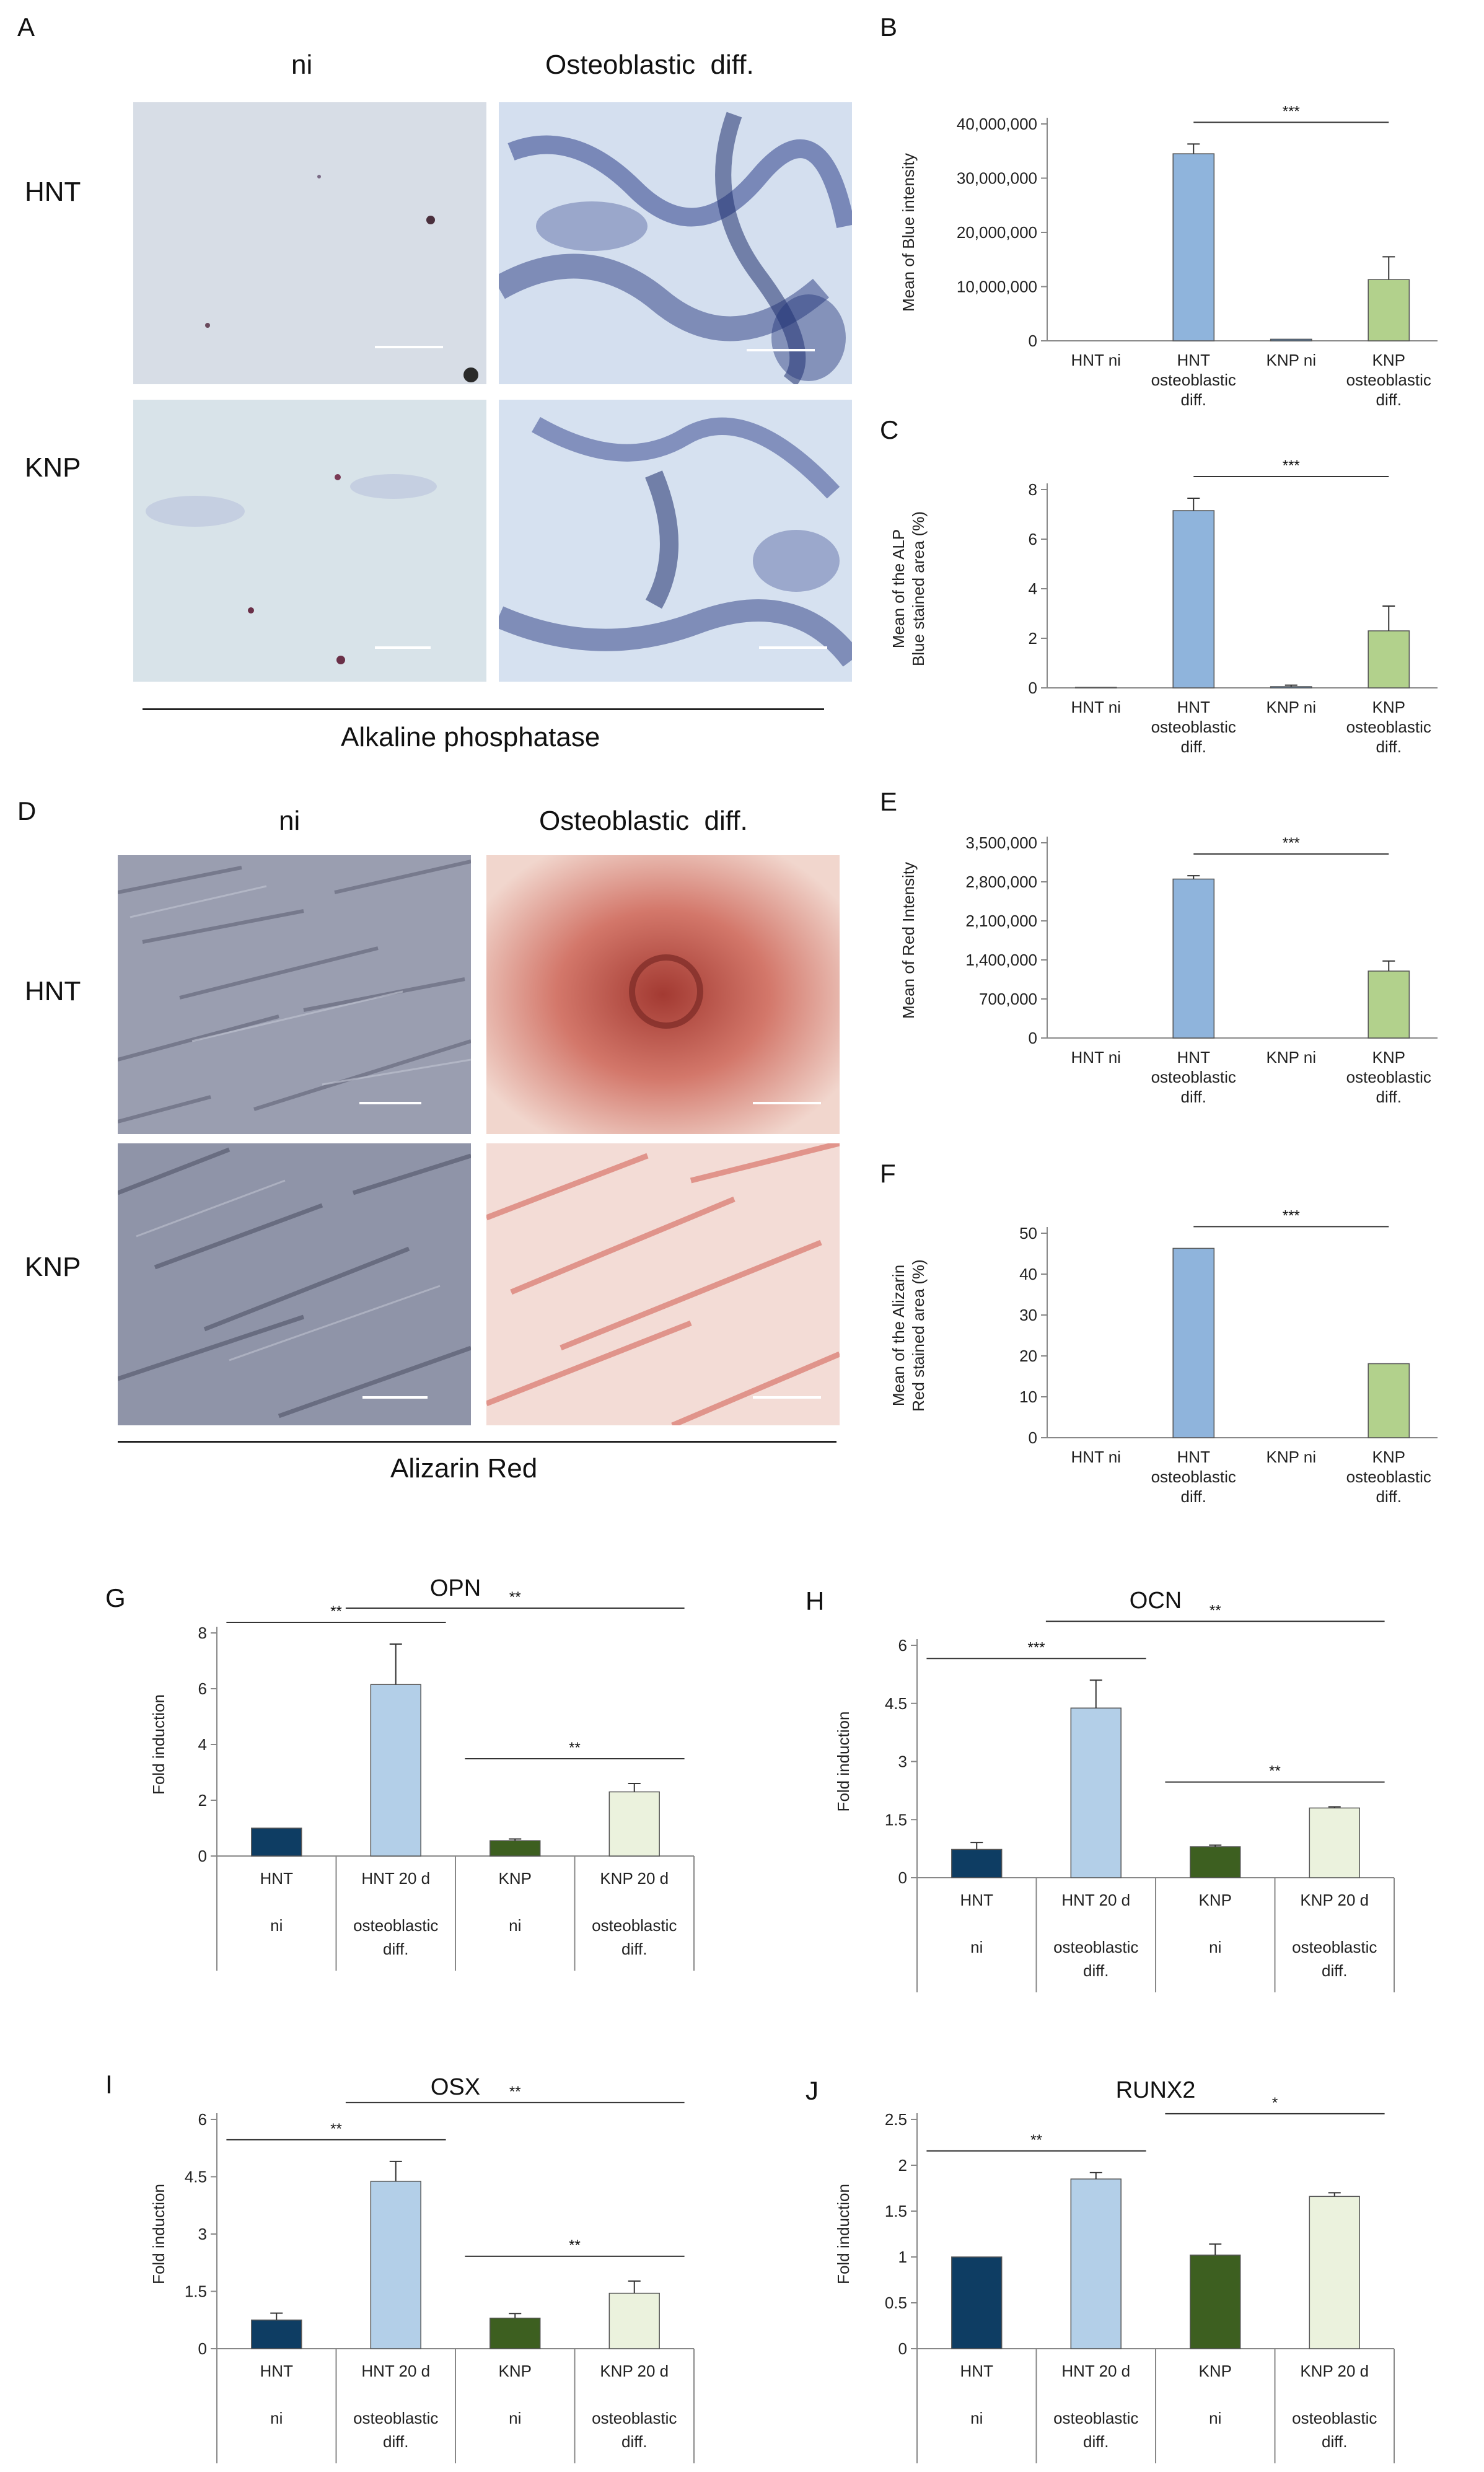 This screenshot has width=1484, height=2472. What do you see at coordinates (815, 1601) in the screenshot?
I see `chart-h-letter: H` at bounding box center [815, 1601].